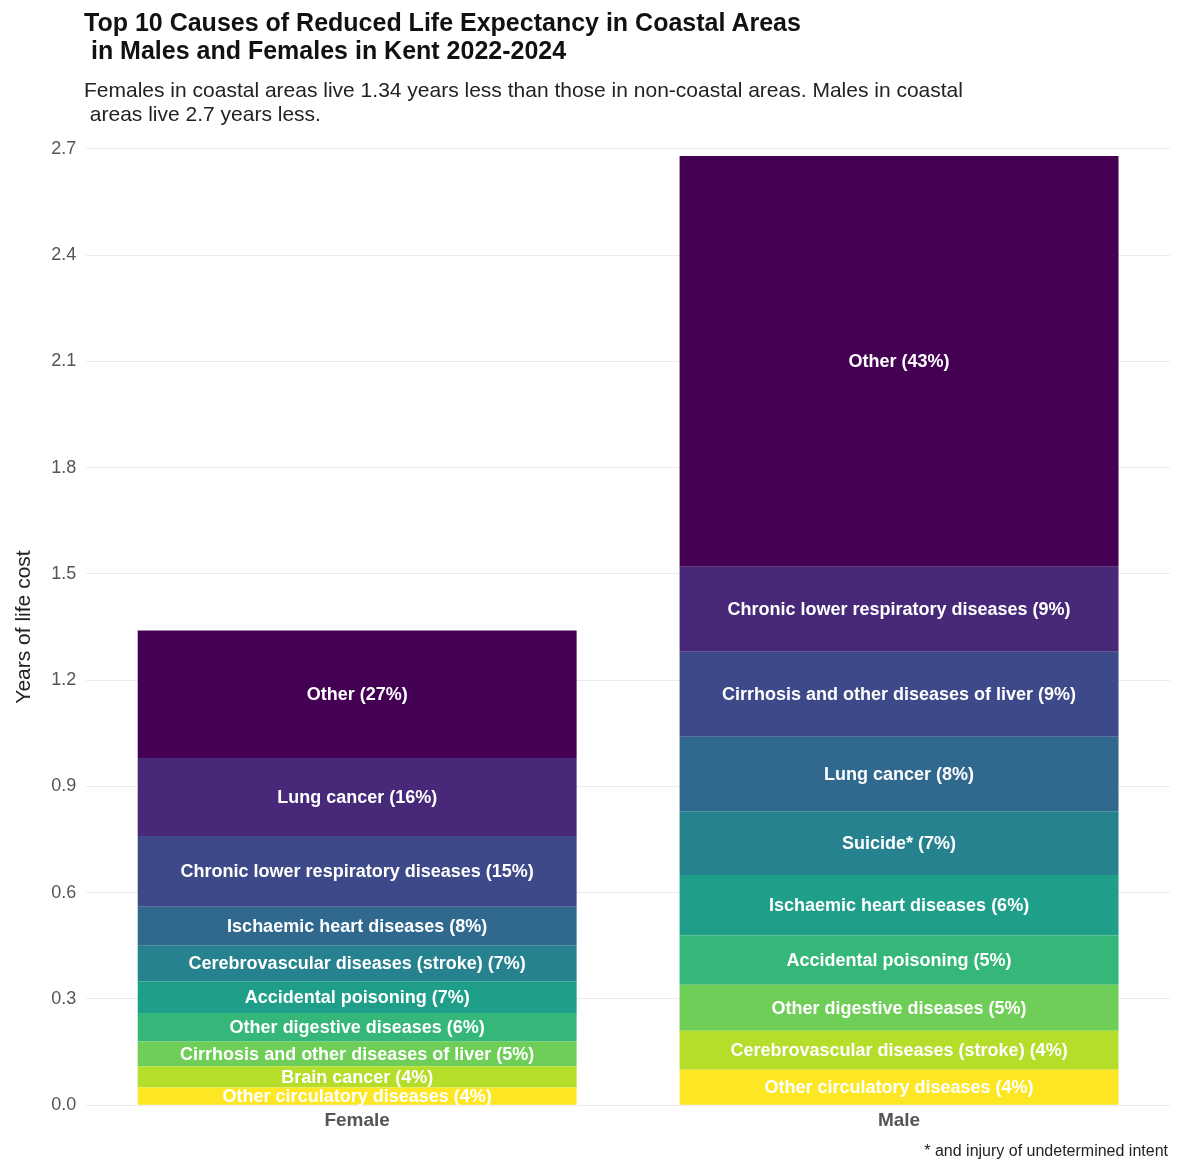  I want to click on annotation: Chronic lower respiratory diseases (9%), so click(899, 609).